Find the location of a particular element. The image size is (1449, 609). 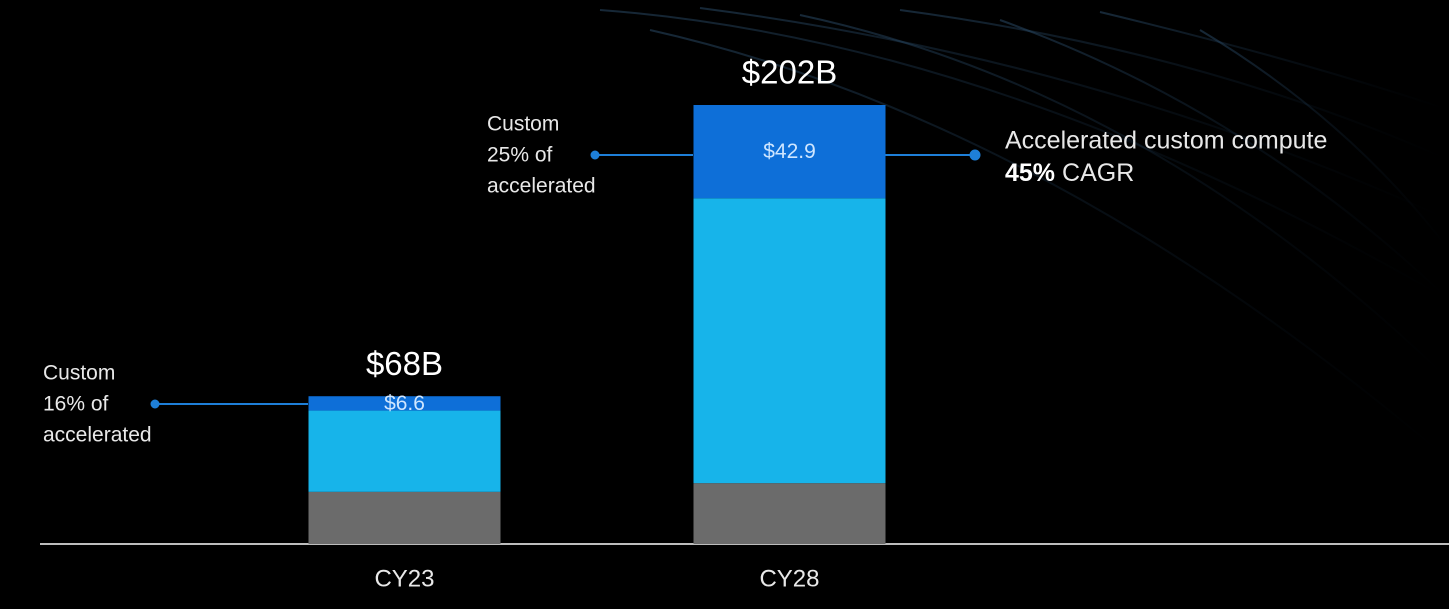

value-label: $6.6 is located at coordinates (404, 403).